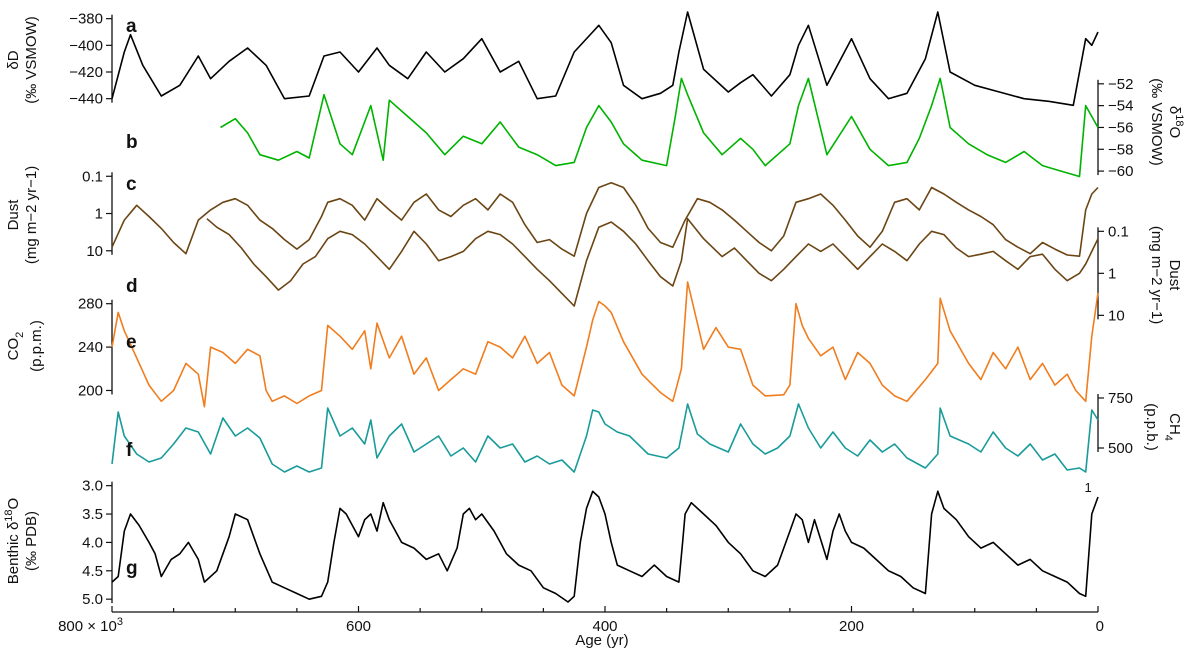 This screenshot has height=654, width=1200. Describe the element at coordinates (86, 45) in the screenshot. I see `y-tick-label-a: −400` at that location.